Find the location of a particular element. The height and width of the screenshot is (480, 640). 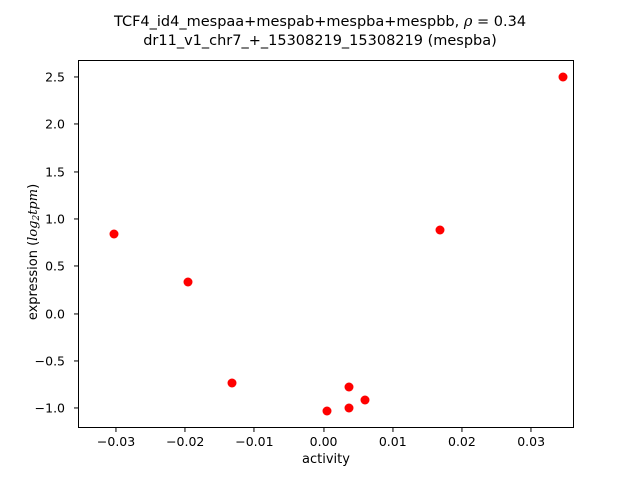

y-axis-label-tpm: tpm is located at coordinates (33, 201).